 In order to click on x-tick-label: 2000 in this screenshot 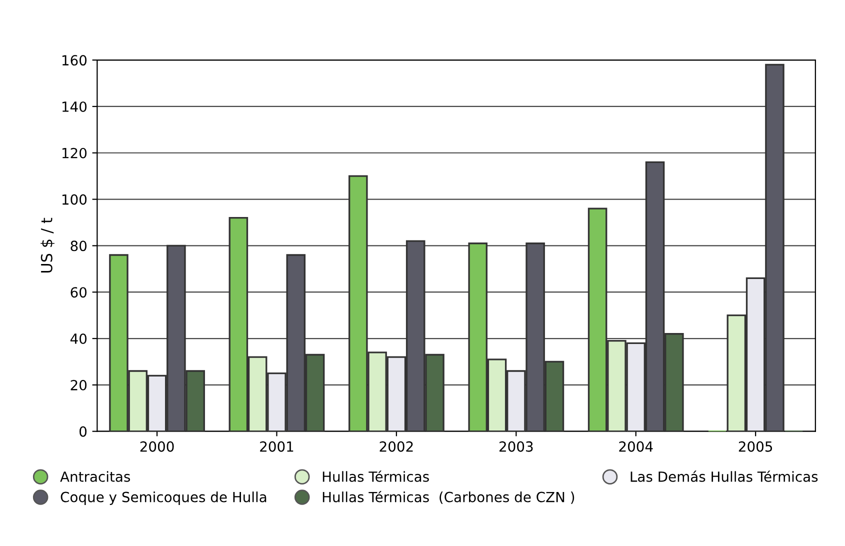, I will do `click(157, 446)`.